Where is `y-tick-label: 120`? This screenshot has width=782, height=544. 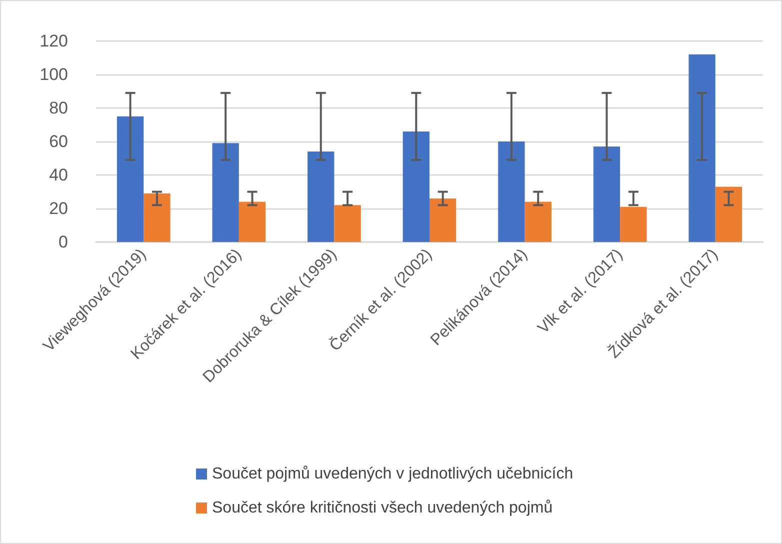
y-tick-label: 120 is located at coordinates (54, 41).